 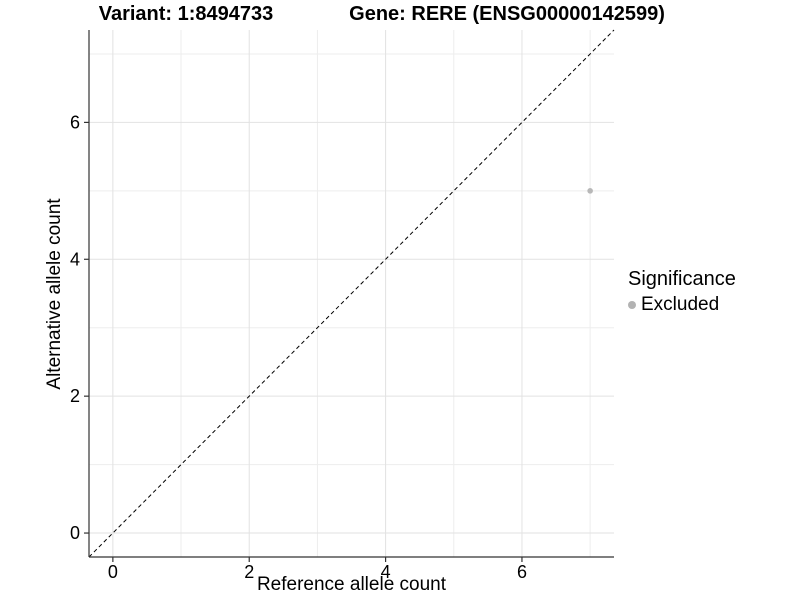 I want to click on x-tick-label: 0, so click(x=113, y=572).